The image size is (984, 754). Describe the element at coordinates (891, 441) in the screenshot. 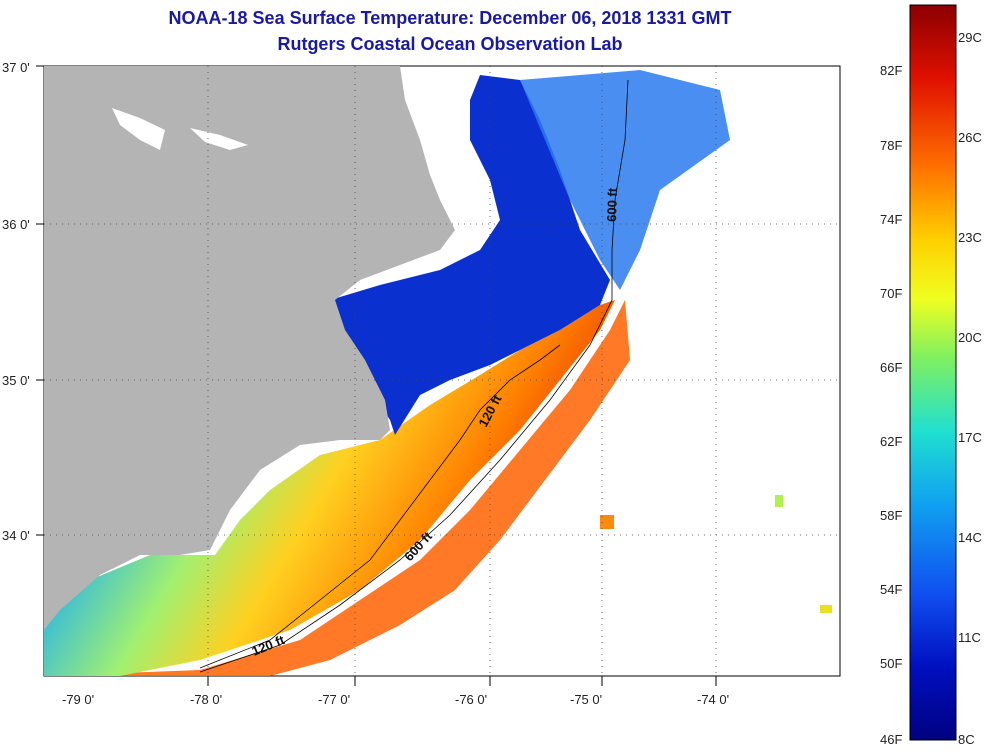

I see `colorbar-f-label: 62F` at that location.